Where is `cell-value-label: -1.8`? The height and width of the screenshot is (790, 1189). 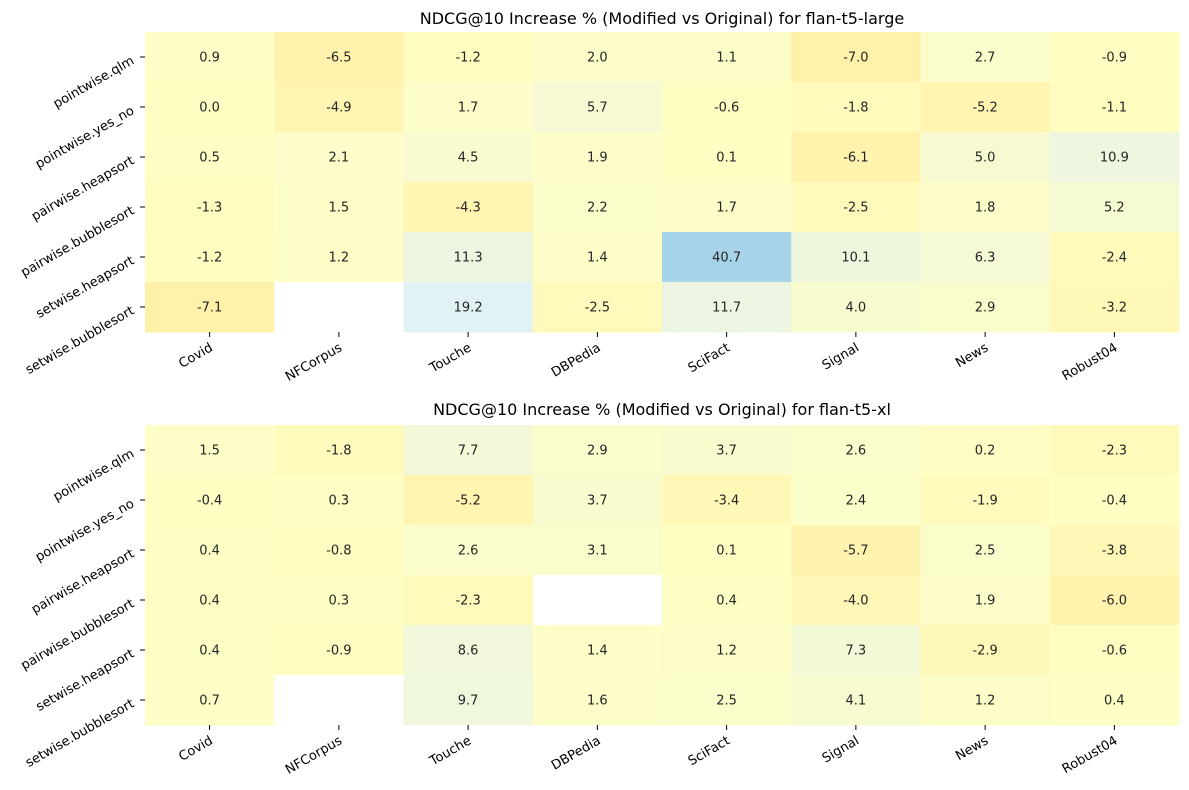
cell-value-label: -1.8 is located at coordinates (855, 108).